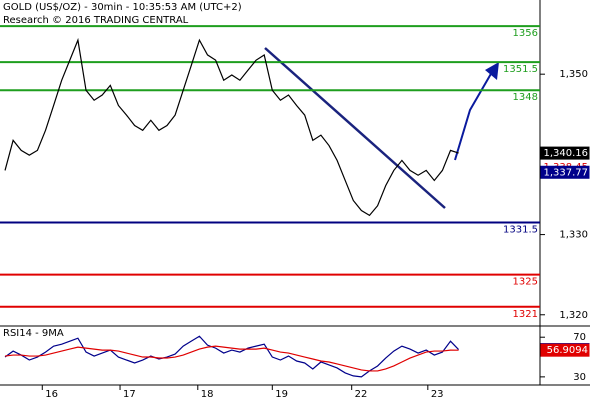 The width and height of the screenshot is (590, 400). Describe the element at coordinates (525, 282) in the screenshot. I see `level-label: 1325` at that location.